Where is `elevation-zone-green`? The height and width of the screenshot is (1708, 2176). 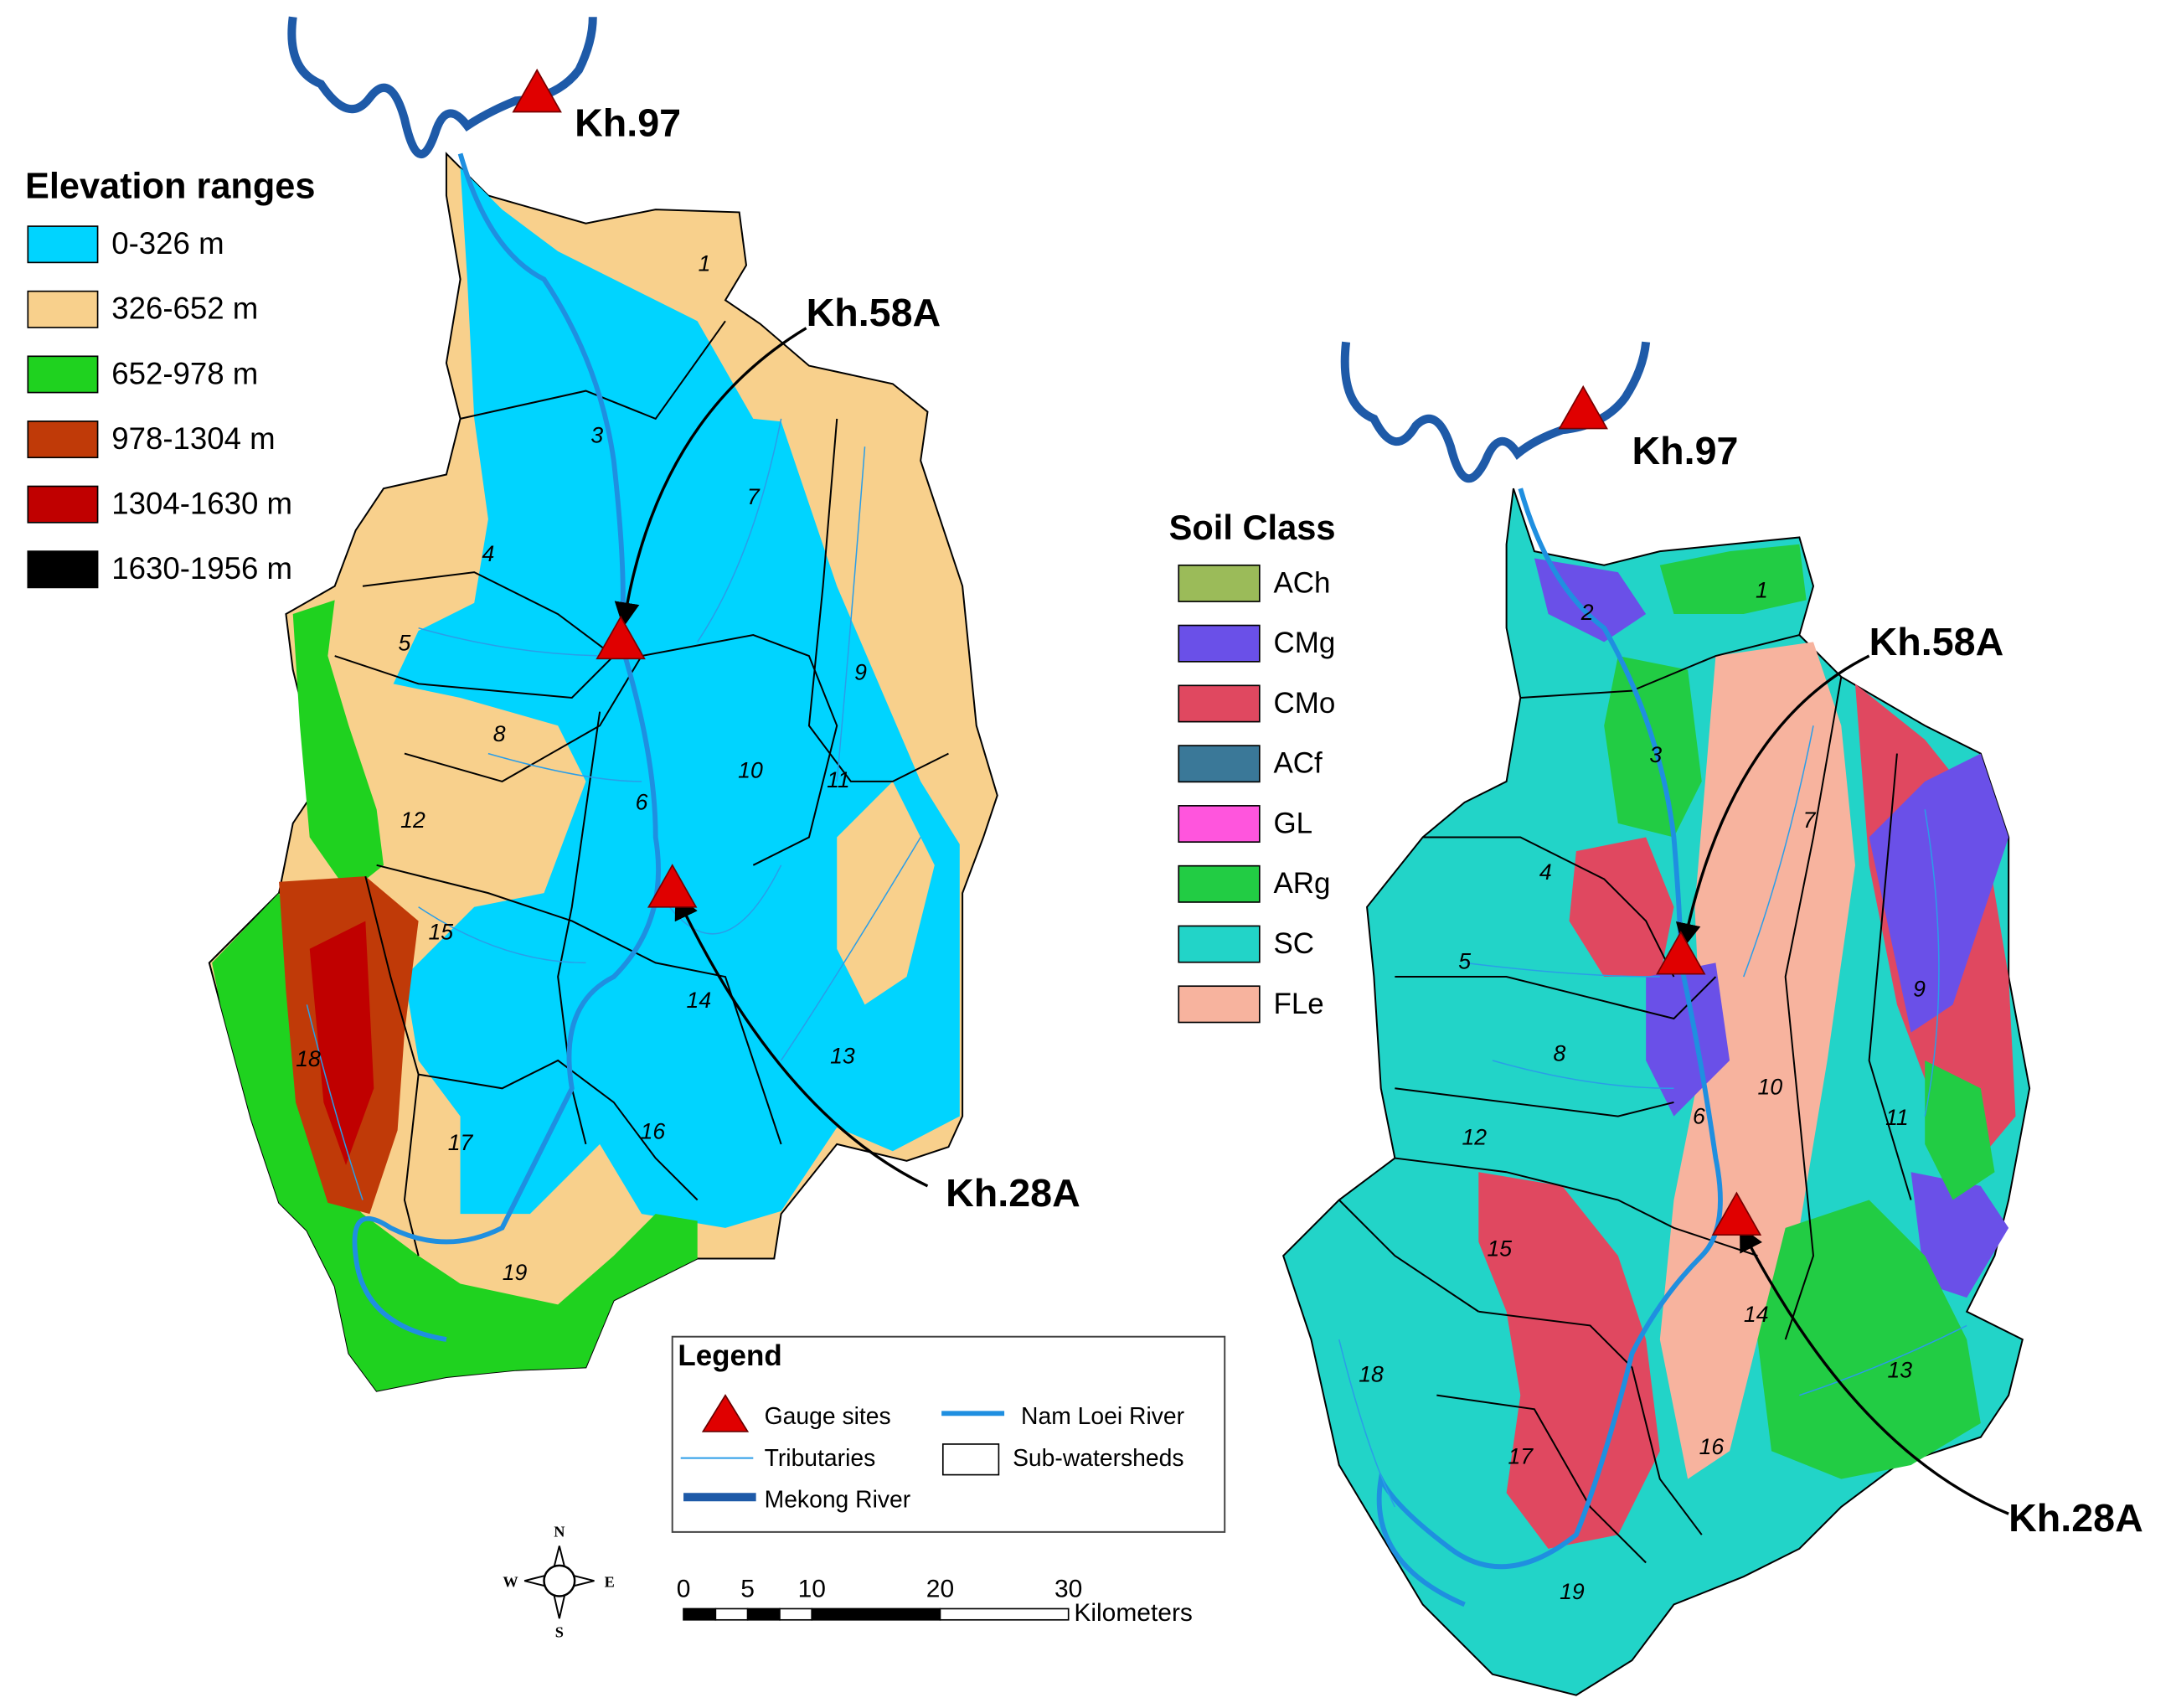
elevation-zone-green is located at coordinates (455, 1142).